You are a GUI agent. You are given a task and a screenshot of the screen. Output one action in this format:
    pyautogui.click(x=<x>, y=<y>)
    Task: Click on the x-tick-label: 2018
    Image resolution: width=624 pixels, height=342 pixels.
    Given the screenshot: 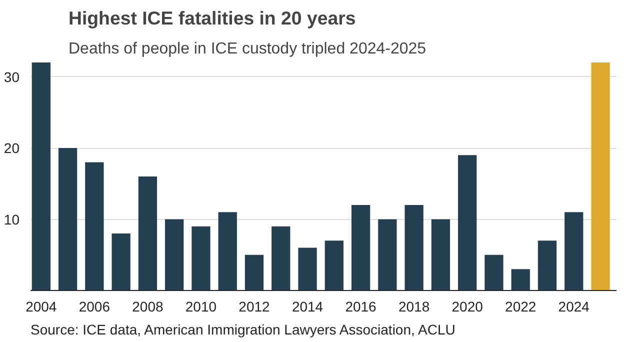 What is the action you would take?
    pyautogui.click(x=414, y=306)
    